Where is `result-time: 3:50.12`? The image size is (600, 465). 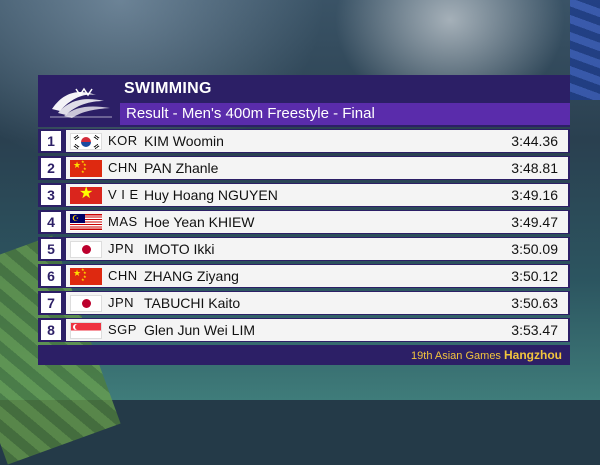
result-time: 3:50.12 is located at coordinates (534, 276).